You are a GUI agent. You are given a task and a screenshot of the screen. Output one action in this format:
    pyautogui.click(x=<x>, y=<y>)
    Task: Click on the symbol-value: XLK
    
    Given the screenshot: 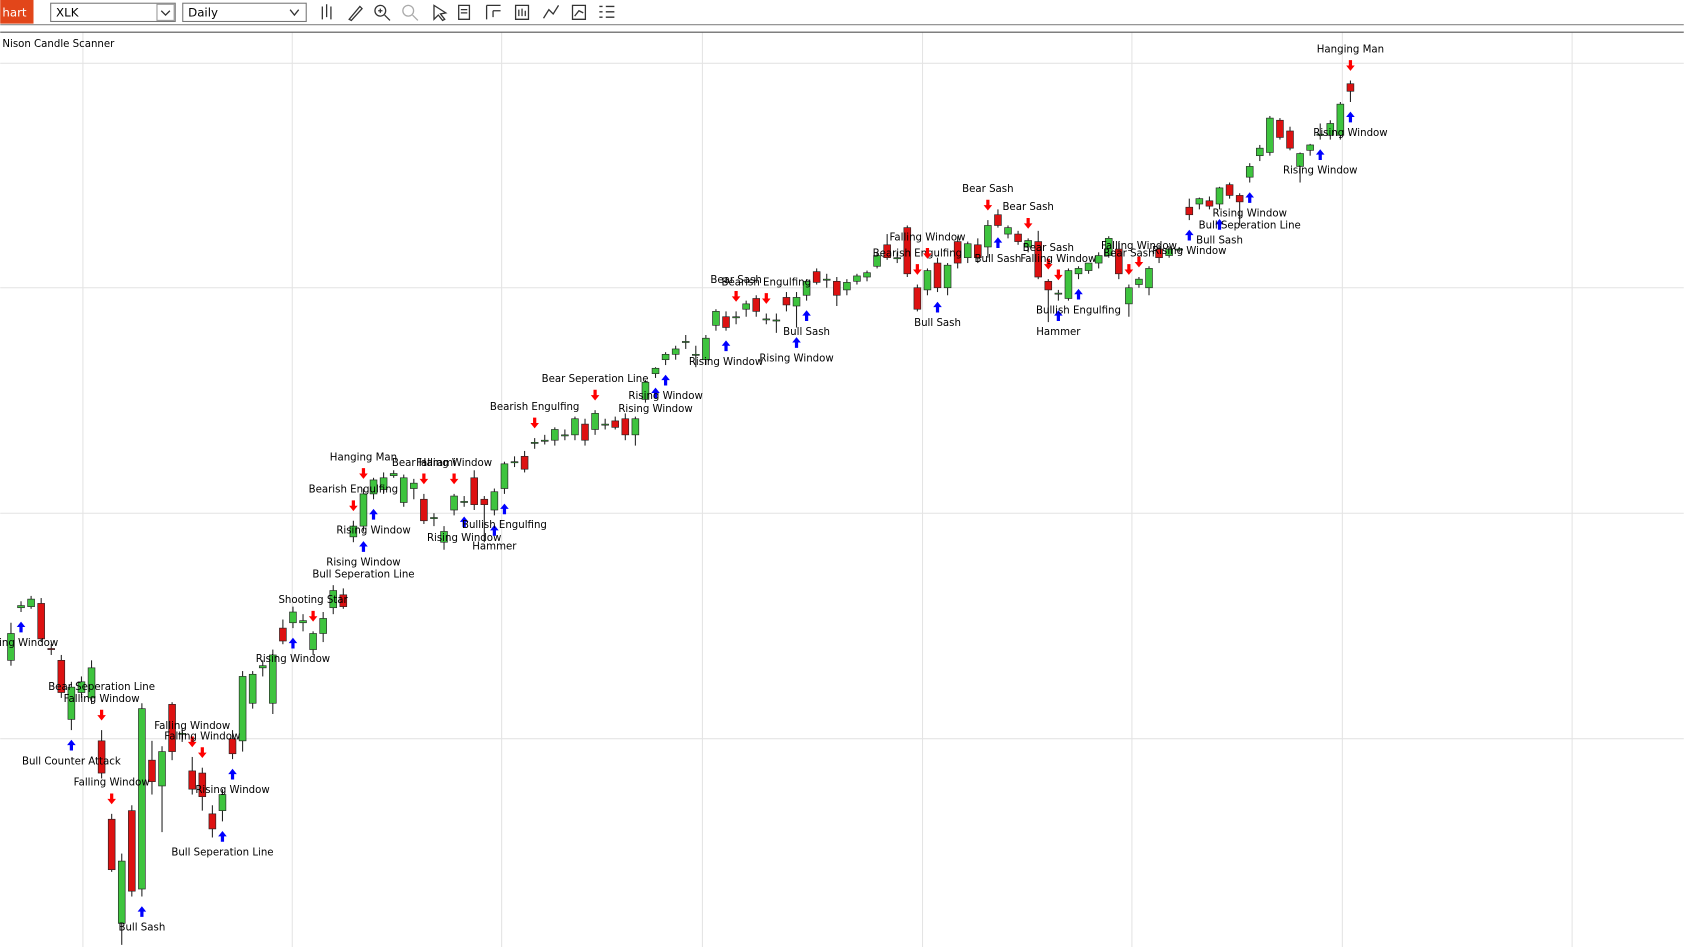 What is the action you would take?
    pyautogui.click(x=67, y=12)
    